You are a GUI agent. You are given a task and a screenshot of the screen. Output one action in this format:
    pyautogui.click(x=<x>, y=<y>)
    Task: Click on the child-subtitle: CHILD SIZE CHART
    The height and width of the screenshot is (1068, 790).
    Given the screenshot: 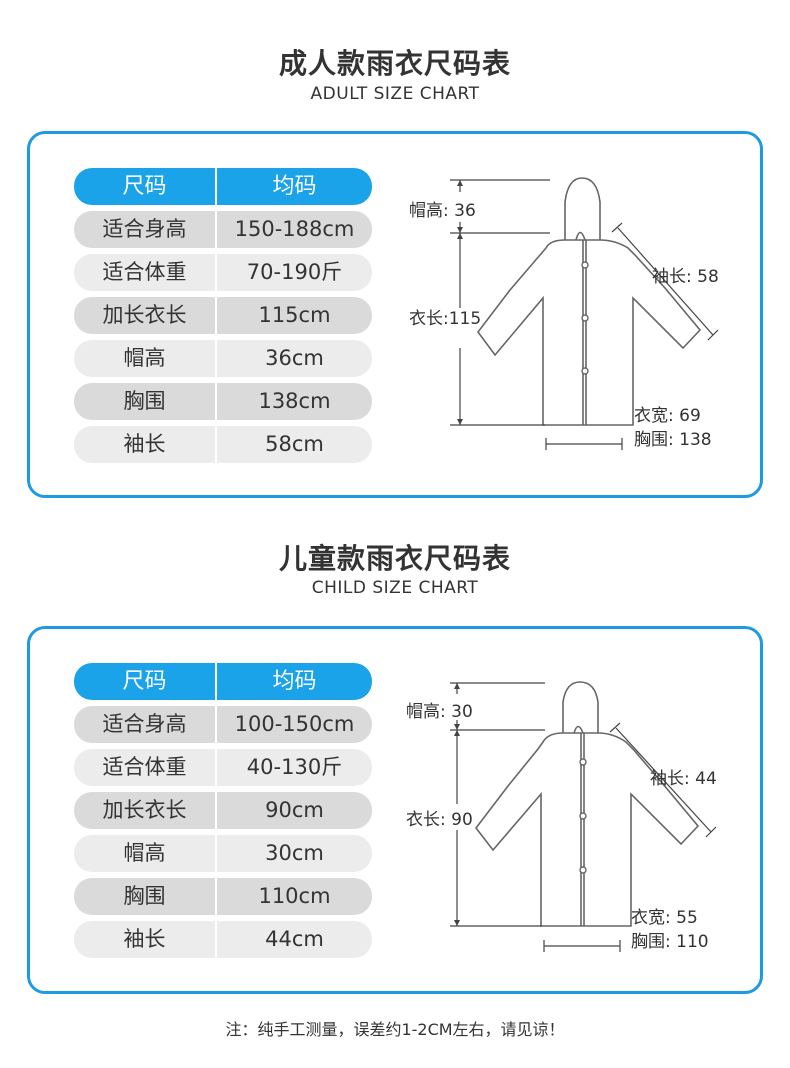 What is the action you would take?
    pyautogui.click(x=395, y=588)
    